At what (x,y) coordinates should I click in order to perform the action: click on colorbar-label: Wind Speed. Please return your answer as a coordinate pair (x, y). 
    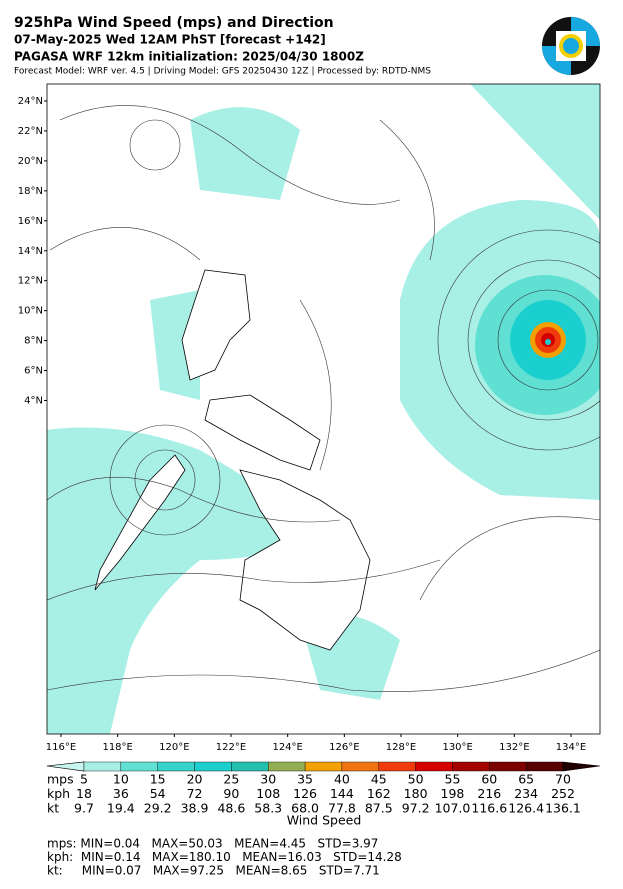
    Looking at the image, I should click on (324, 820).